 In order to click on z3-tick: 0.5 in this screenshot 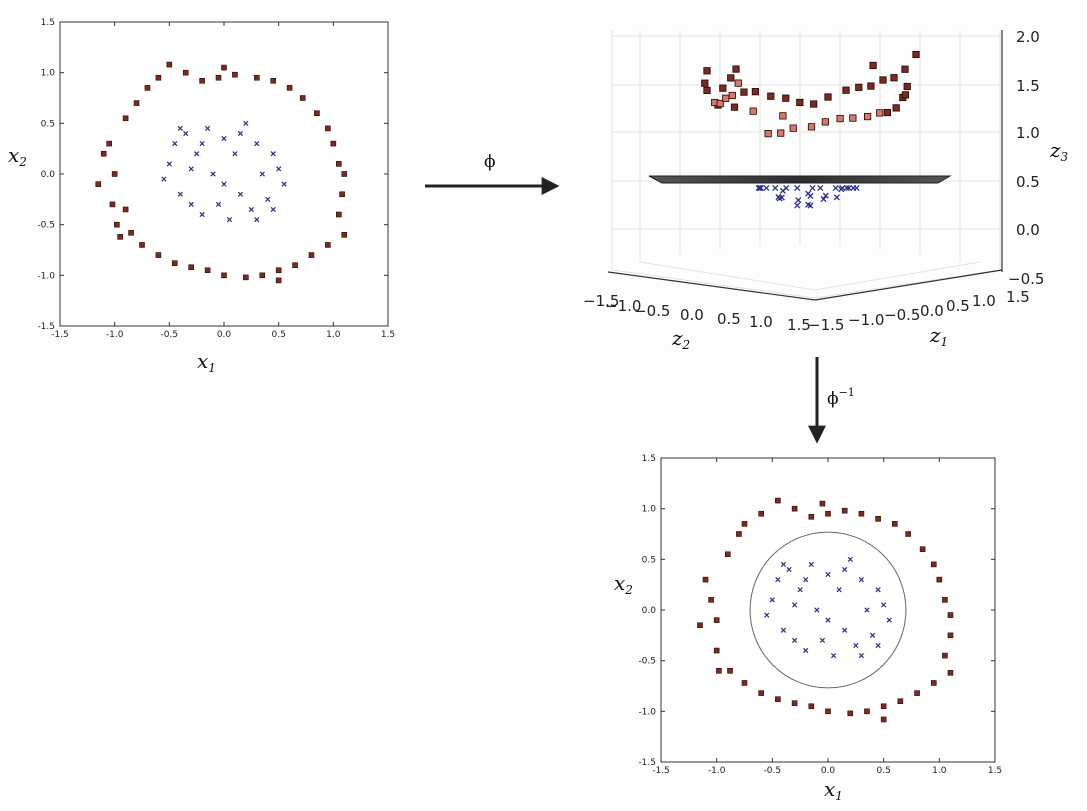, I will do `click(1028, 182)`.